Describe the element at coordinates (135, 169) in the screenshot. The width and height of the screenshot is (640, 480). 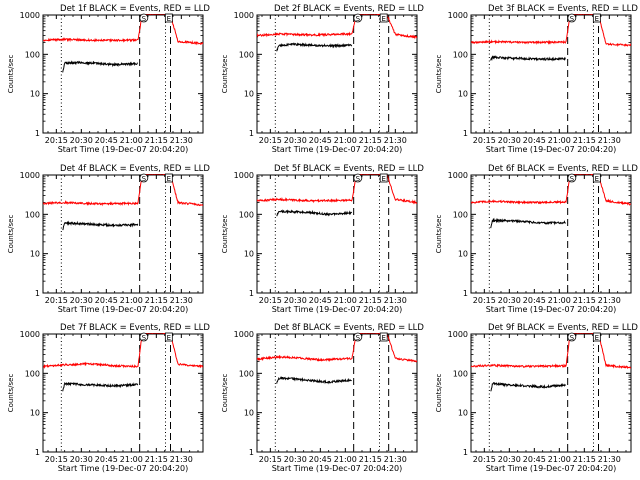
I see `panel-title: Det 4f BLACK = Events, RED = LLD` at that location.